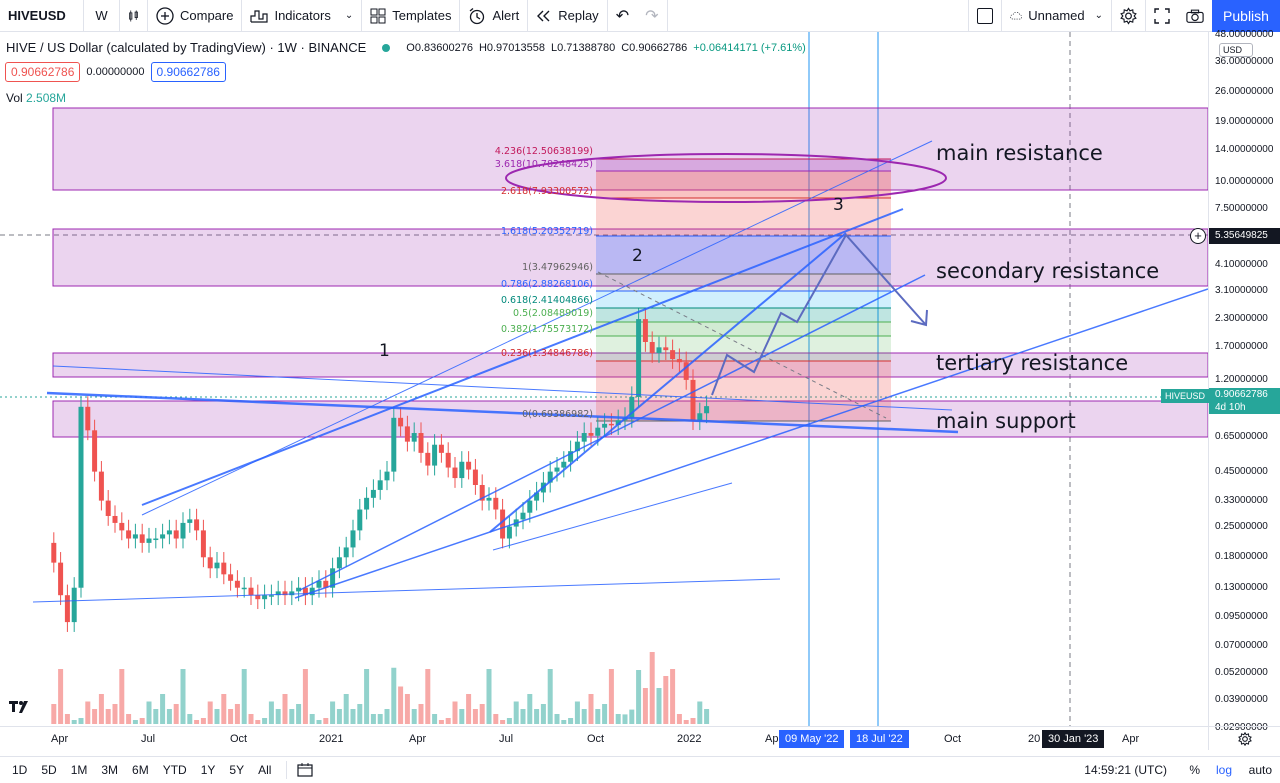  What do you see at coordinates (1260, 770) in the screenshot?
I see `auto-toggle: auto` at bounding box center [1260, 770].